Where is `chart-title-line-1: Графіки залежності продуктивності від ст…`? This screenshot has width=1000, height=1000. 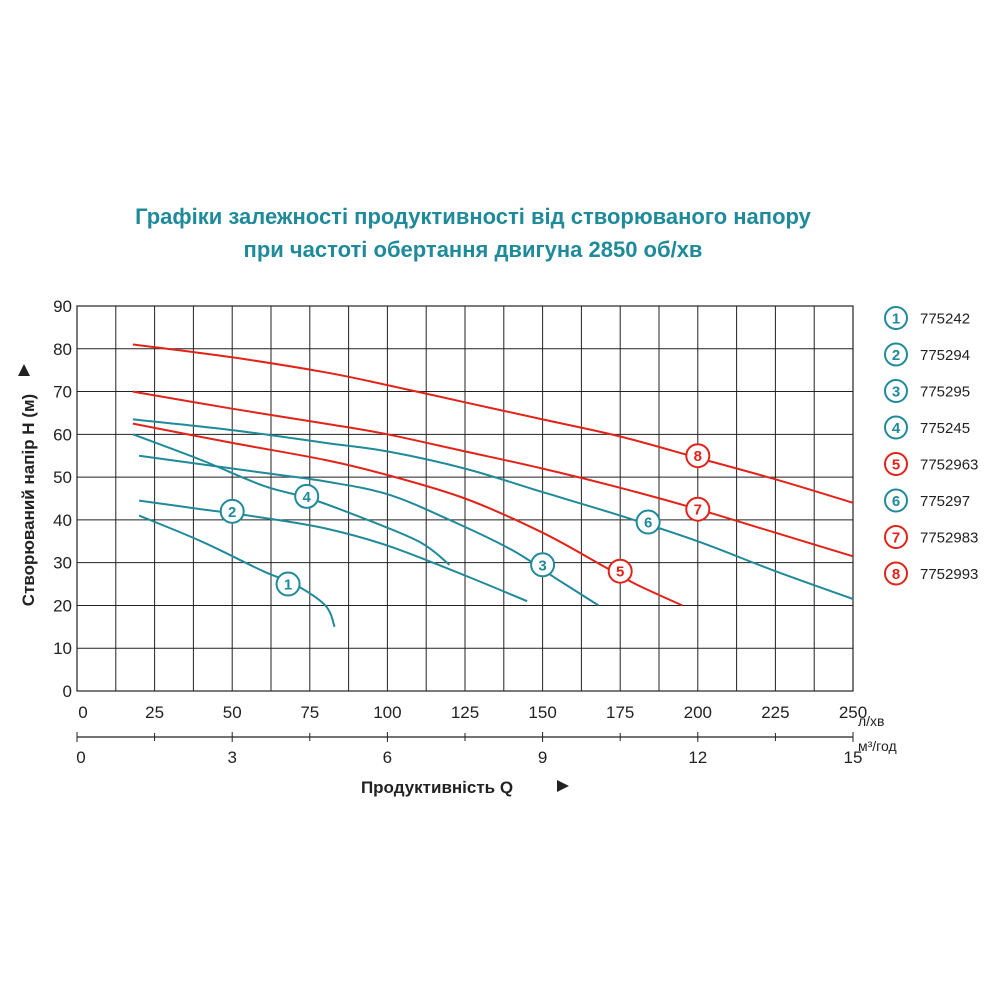
chart-title-line-1: Графіки залежності продуктивності від ст… is located at coordinates (473, 216).